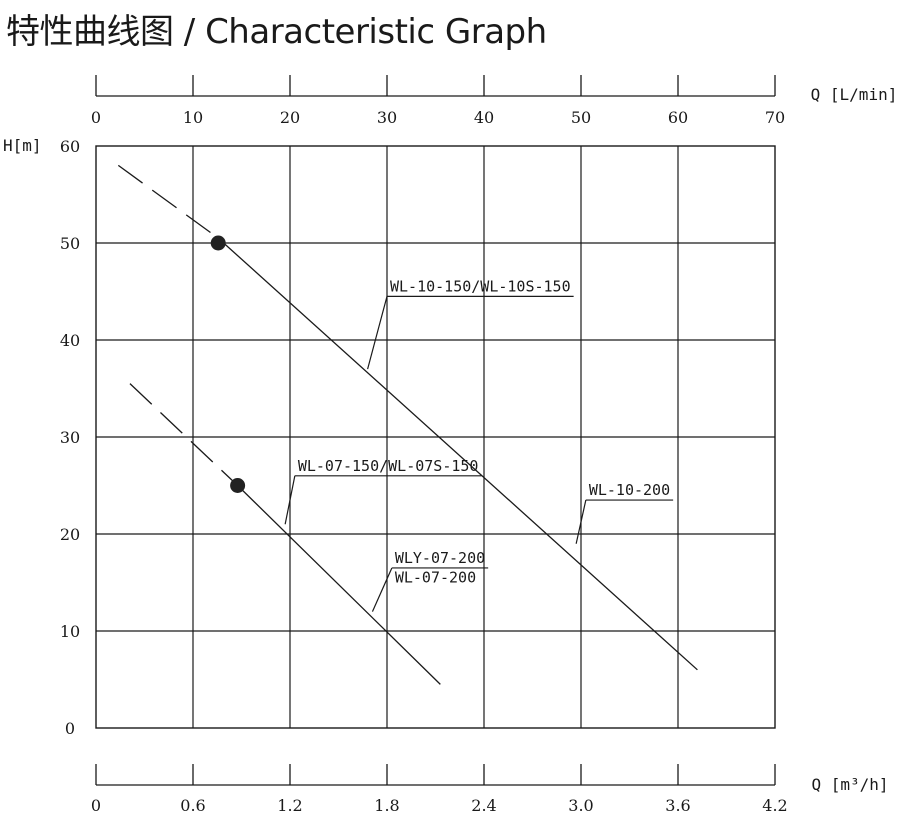 The image size is (907, 818). I want to click on curve-solid-segment, so click(339, 585).